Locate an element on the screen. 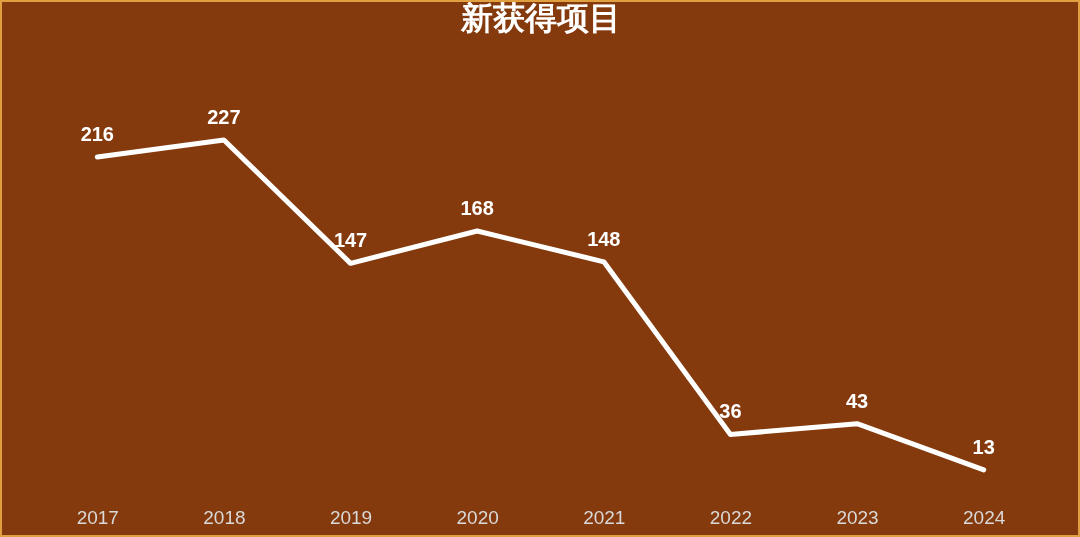  x-tick-label: 2017 is located at coordinates (97, 517).